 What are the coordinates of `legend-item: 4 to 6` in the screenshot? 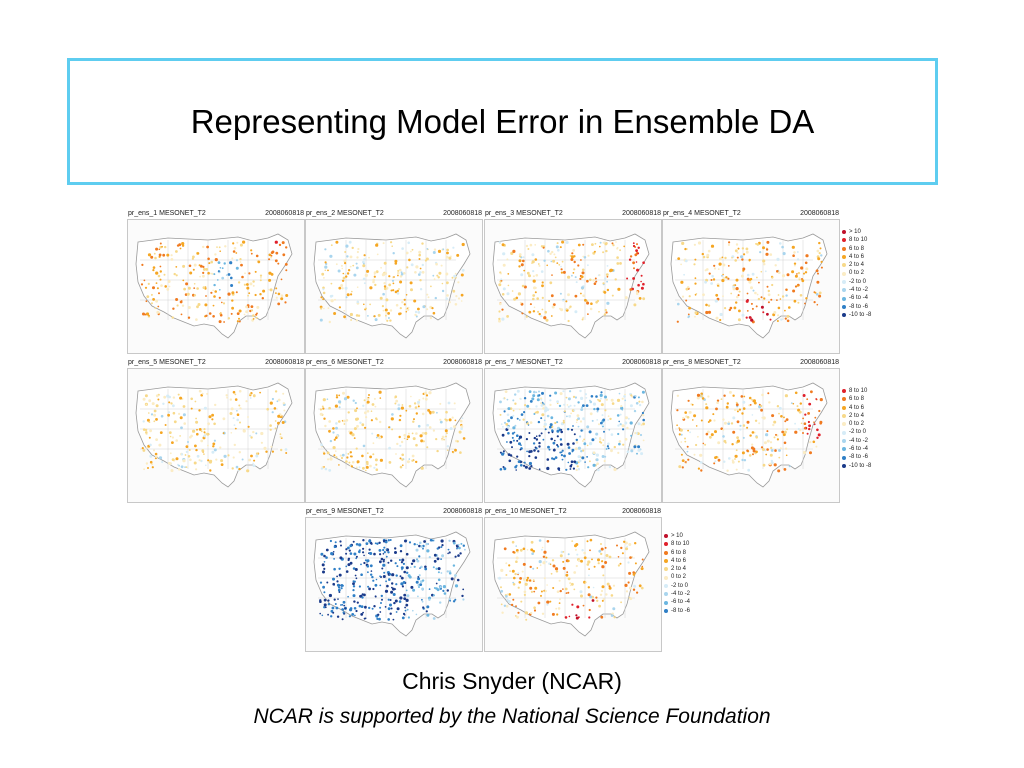 It's located at (856, 257).